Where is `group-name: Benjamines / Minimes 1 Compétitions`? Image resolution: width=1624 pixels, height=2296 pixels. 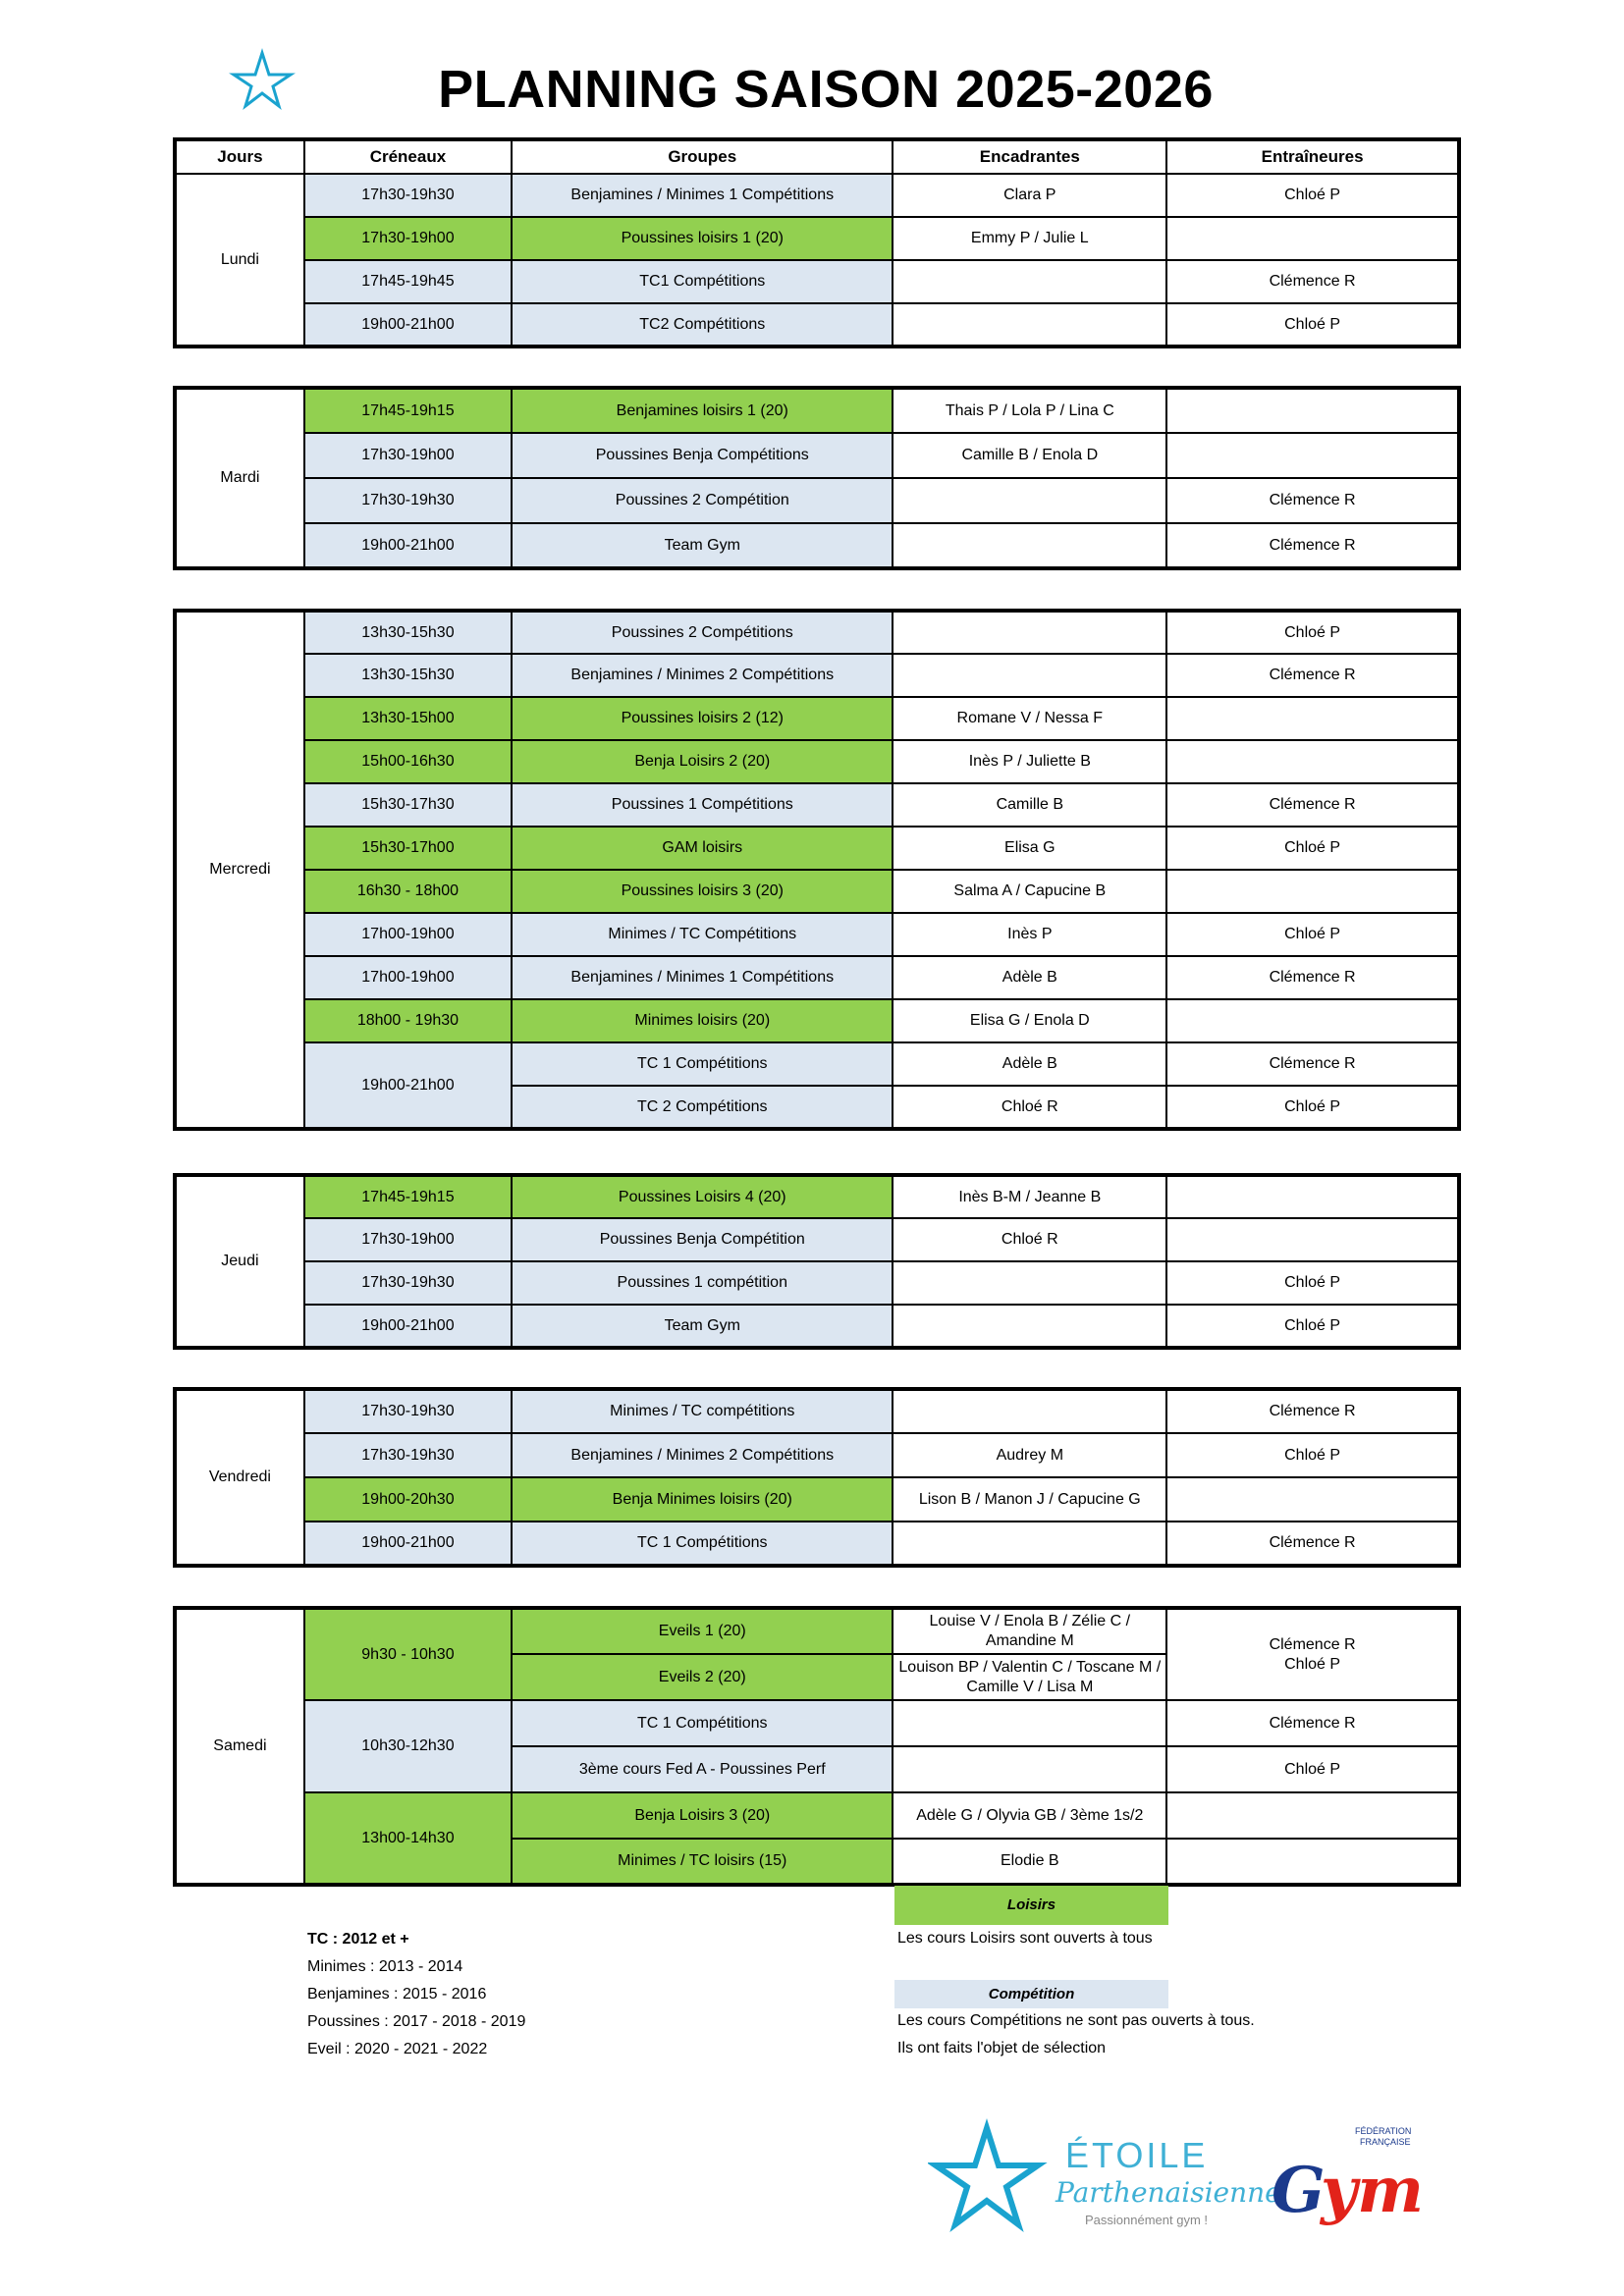
group-name: Benjamines / Minimes 1 Compétitions is located at coordinates (702, 978).